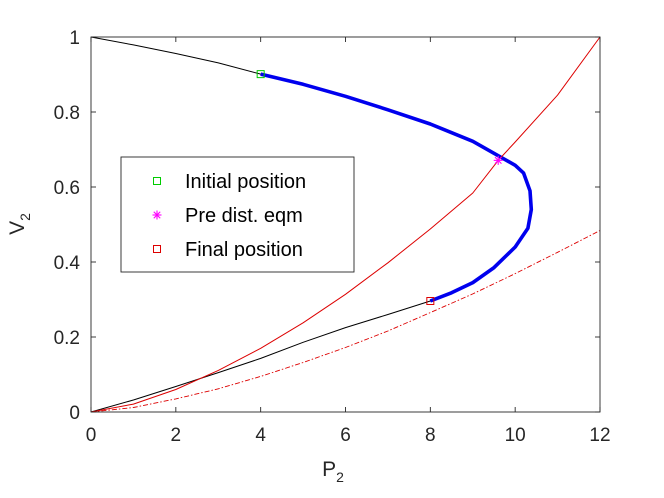 The image size is (664, 498). Describe the element at coordinates (515, 435) in the screenshot. I see `x-tick-label: 10` at that location.